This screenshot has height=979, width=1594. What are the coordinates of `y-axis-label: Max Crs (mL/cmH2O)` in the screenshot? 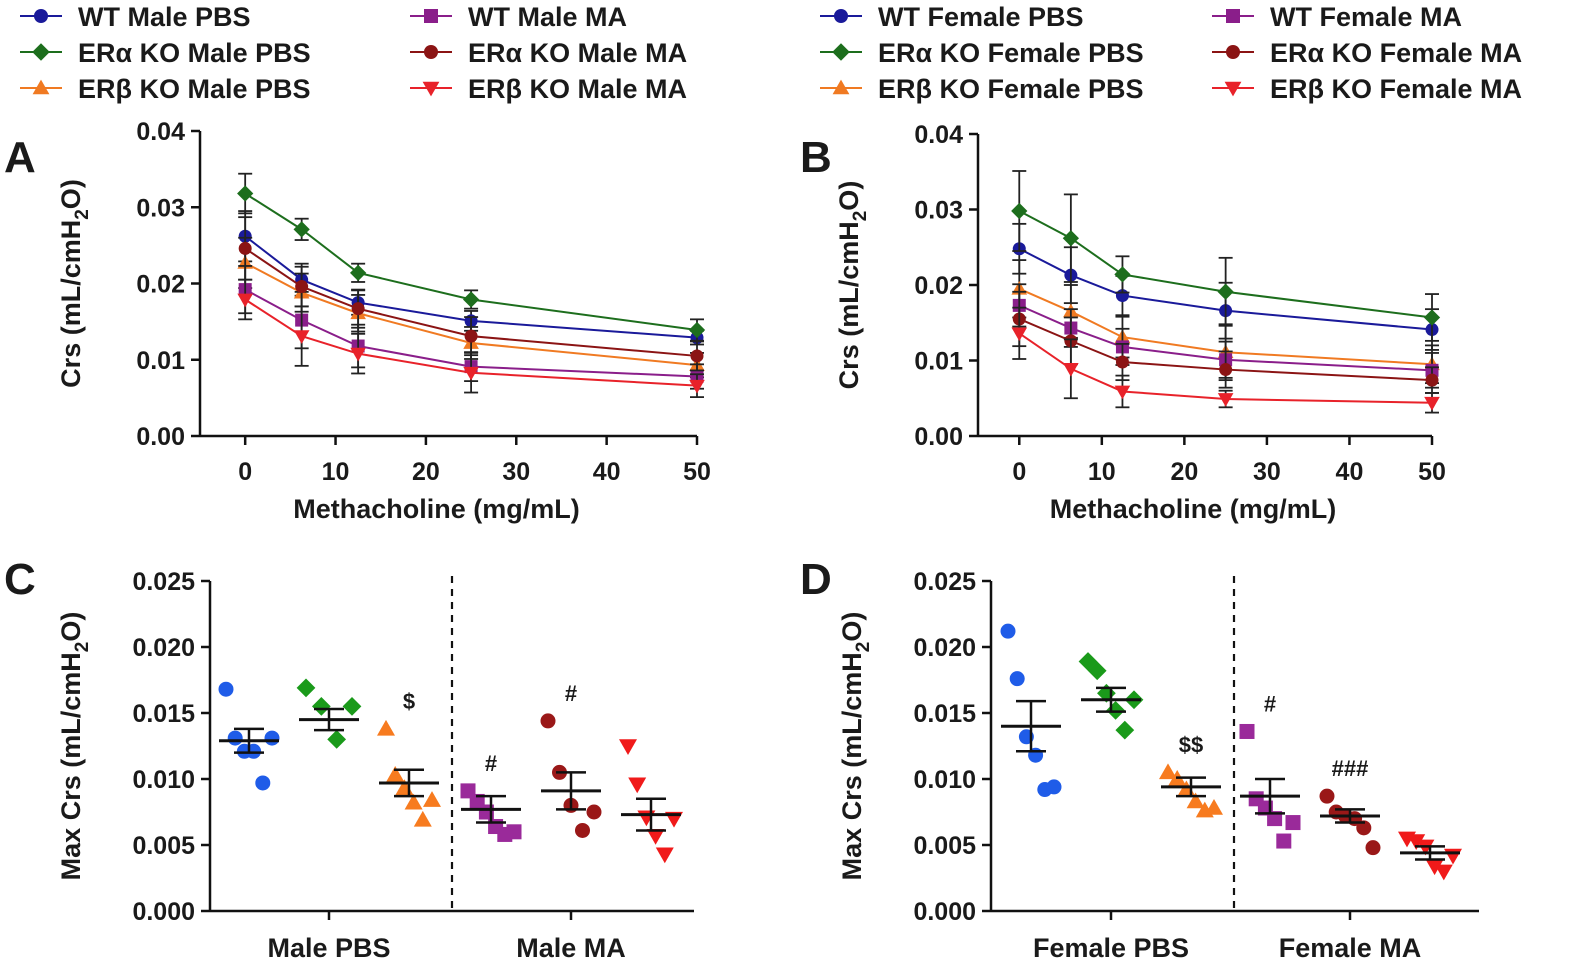 It's located at (855, 746).